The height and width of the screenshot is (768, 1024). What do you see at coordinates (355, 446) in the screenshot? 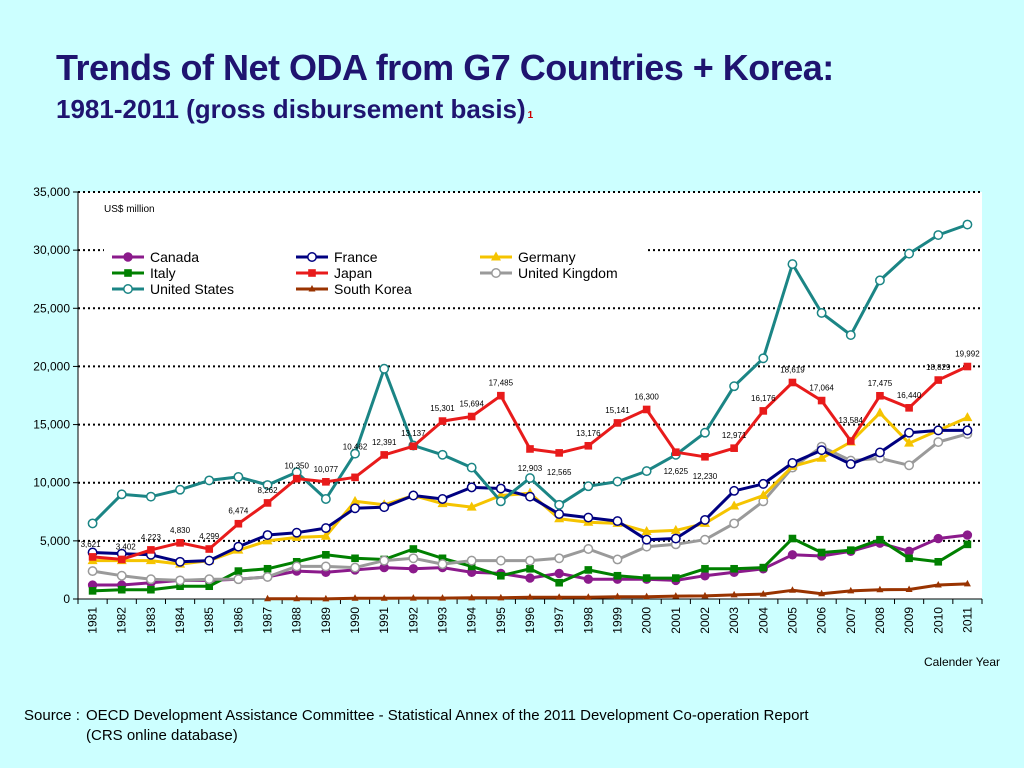
I see `data-label: 10,462` at bounding box center [355, 446].